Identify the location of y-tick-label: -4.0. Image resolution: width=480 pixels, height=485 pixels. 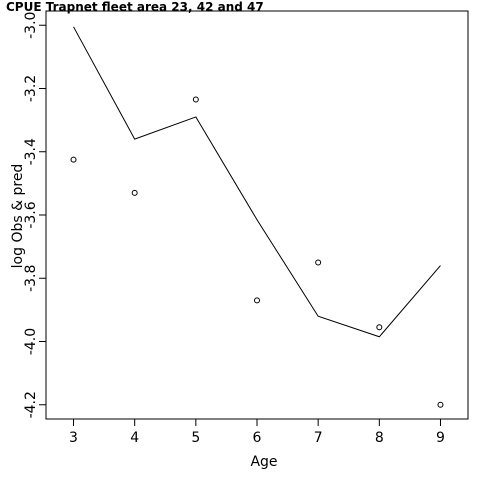
(31, 341).